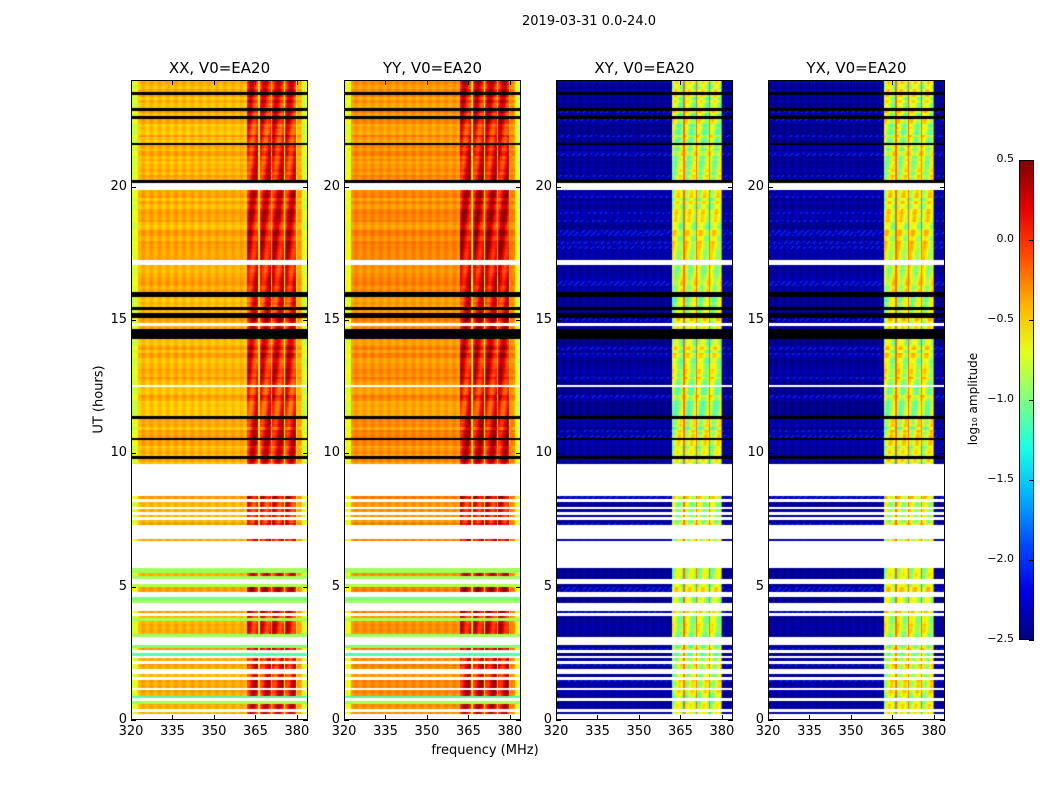 The height and width of the screenshot is (800, 1050). What do you see at coordinates (485, 750) in the screenshot?
I see `x-axis-label: frequency (MHz)` at bounding box center [485, 750].